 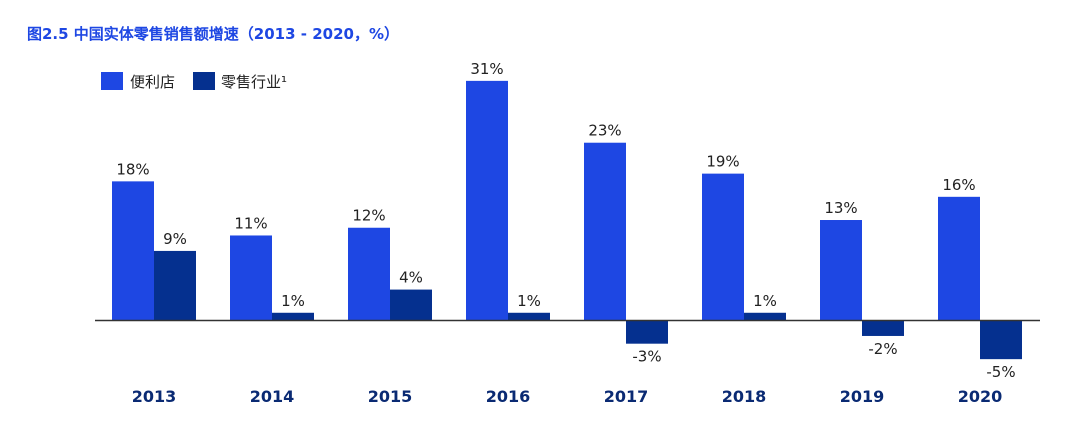 What do you see at coordinates (646, 357) in the screenshot?
I see `data-label-2017-series-2: -3%` at bounding box center [646, 357].